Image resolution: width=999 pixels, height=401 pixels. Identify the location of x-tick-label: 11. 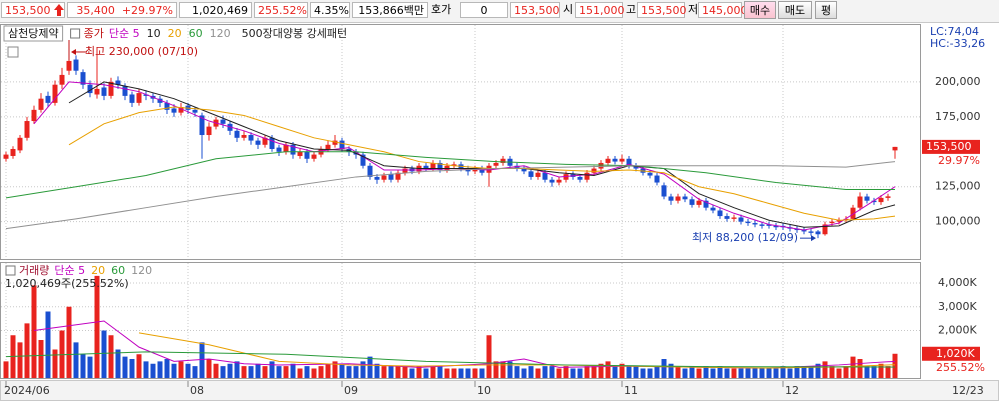
(631, 390).